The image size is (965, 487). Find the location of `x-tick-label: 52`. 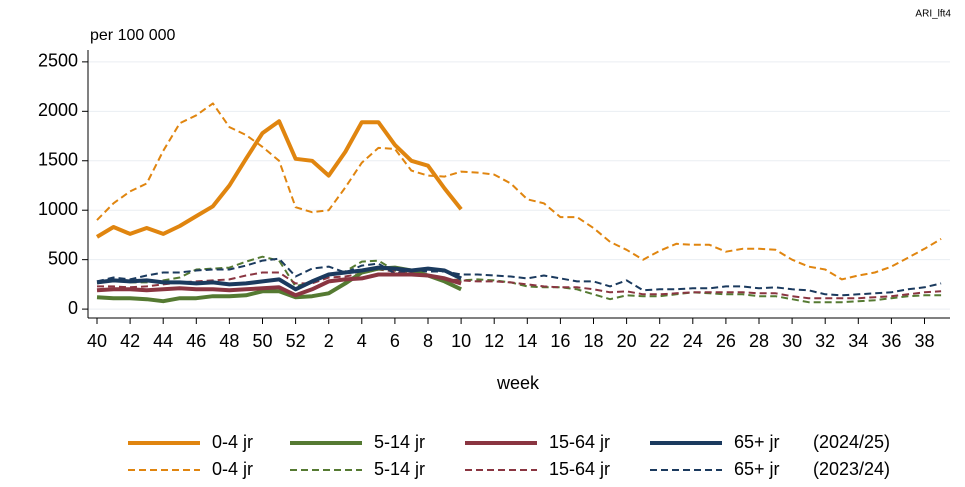

x-tick-label: 52 is located at coordinates (296, 341).